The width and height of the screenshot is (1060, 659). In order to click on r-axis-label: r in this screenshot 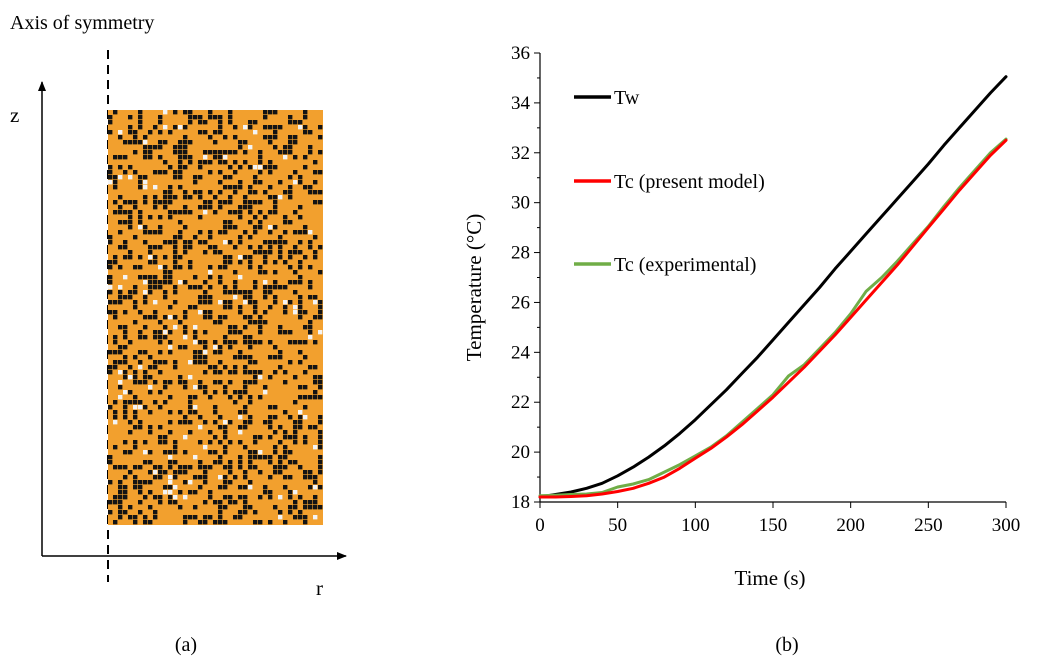, I will do `click(319, 588)`.